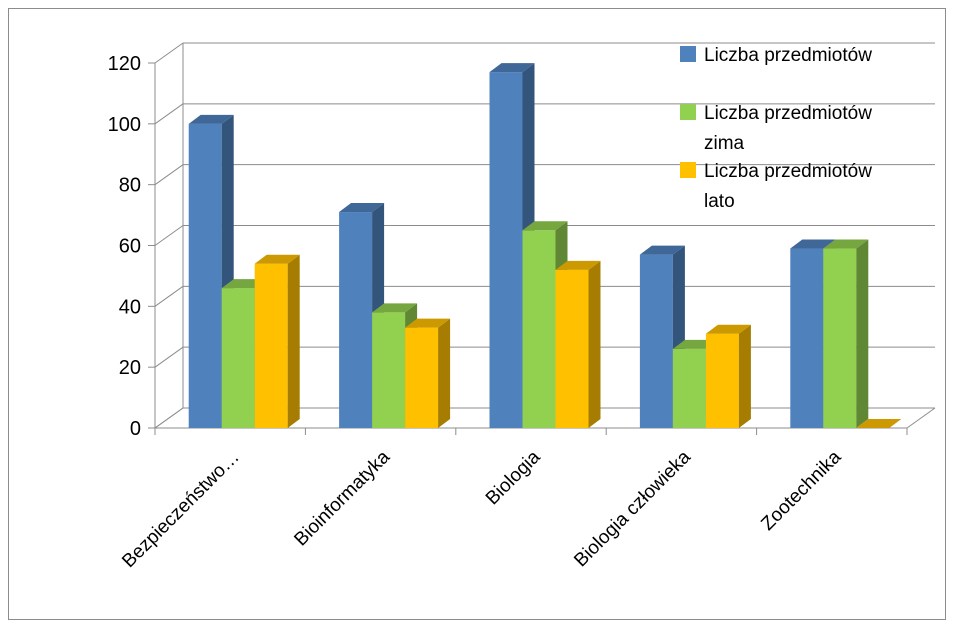 The image size is (956, 628). Describe the element at coordinates (124, 64) in the screenshot. I see `y-tick-label: 120` at that location.